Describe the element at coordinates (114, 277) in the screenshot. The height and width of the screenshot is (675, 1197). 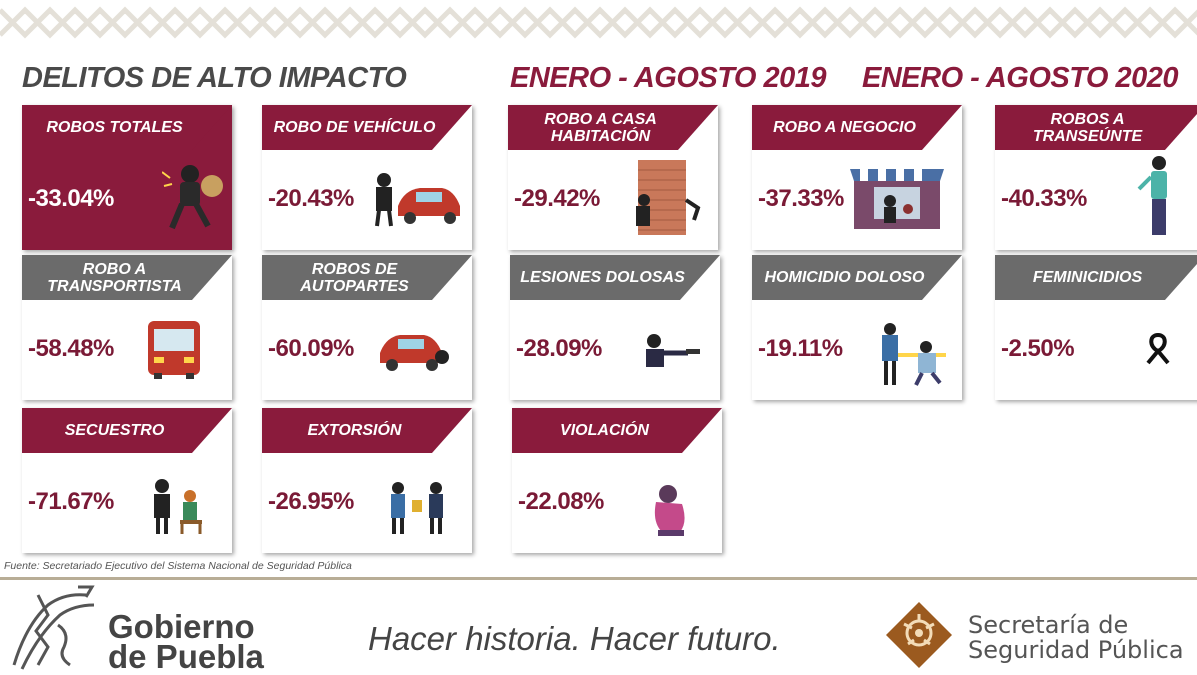
I see `card-label: ROBO A TRANSPORTISTA` at that location.